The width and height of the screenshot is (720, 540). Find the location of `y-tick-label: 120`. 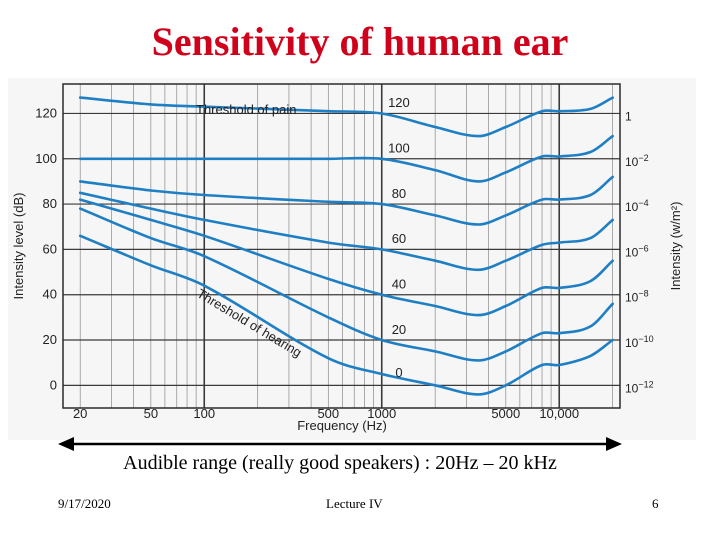

y-tick-label: 120 is located at coordinates (46, 112).